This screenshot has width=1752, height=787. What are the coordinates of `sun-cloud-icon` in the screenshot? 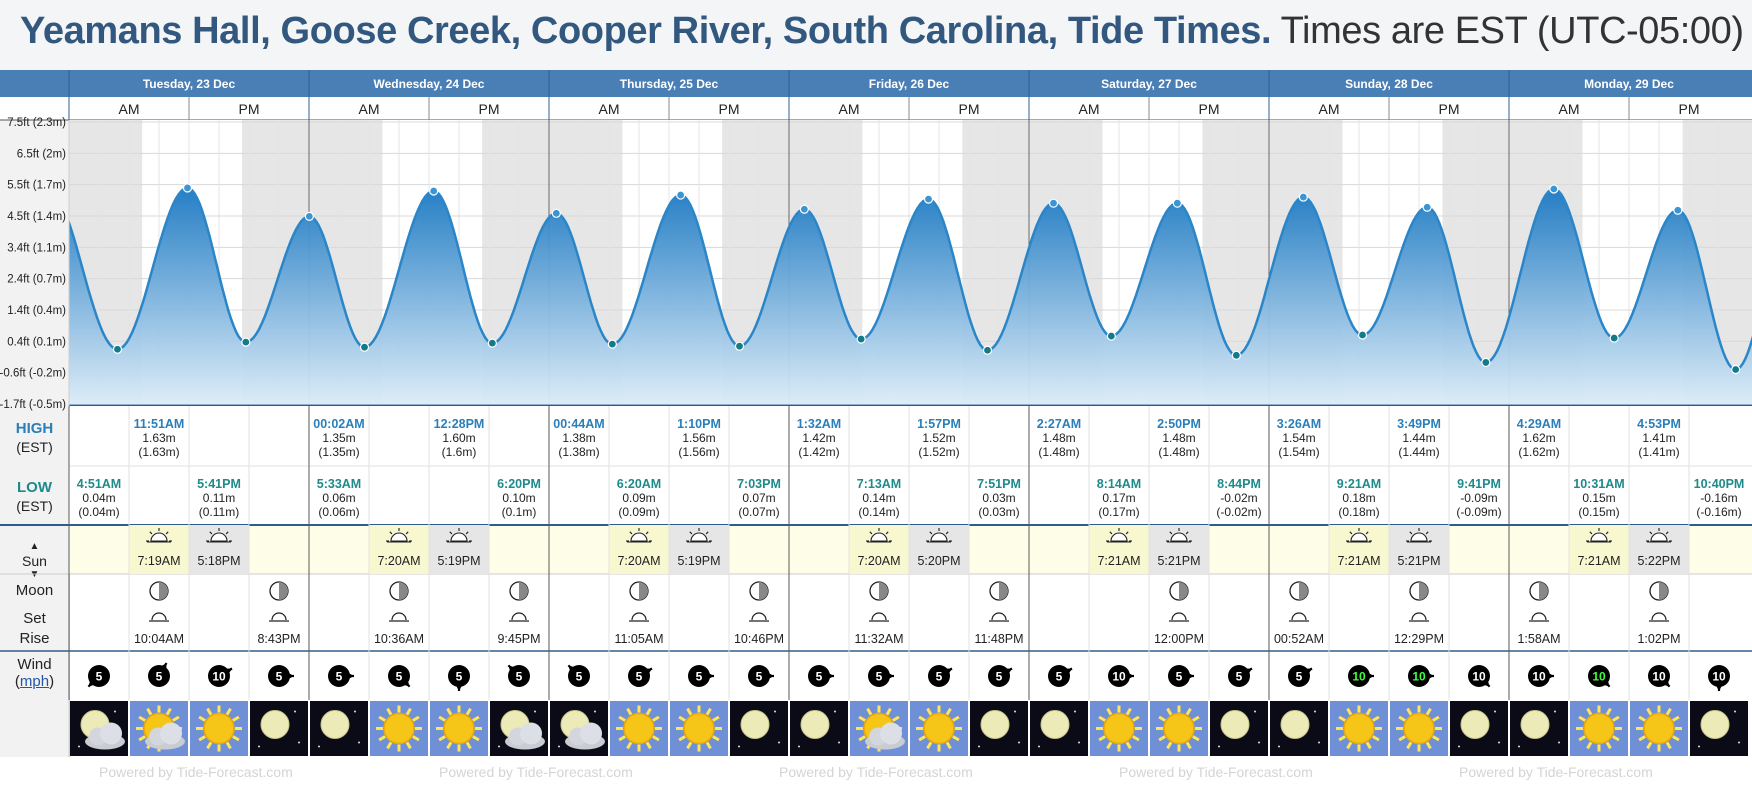 It's located at (159, 728).